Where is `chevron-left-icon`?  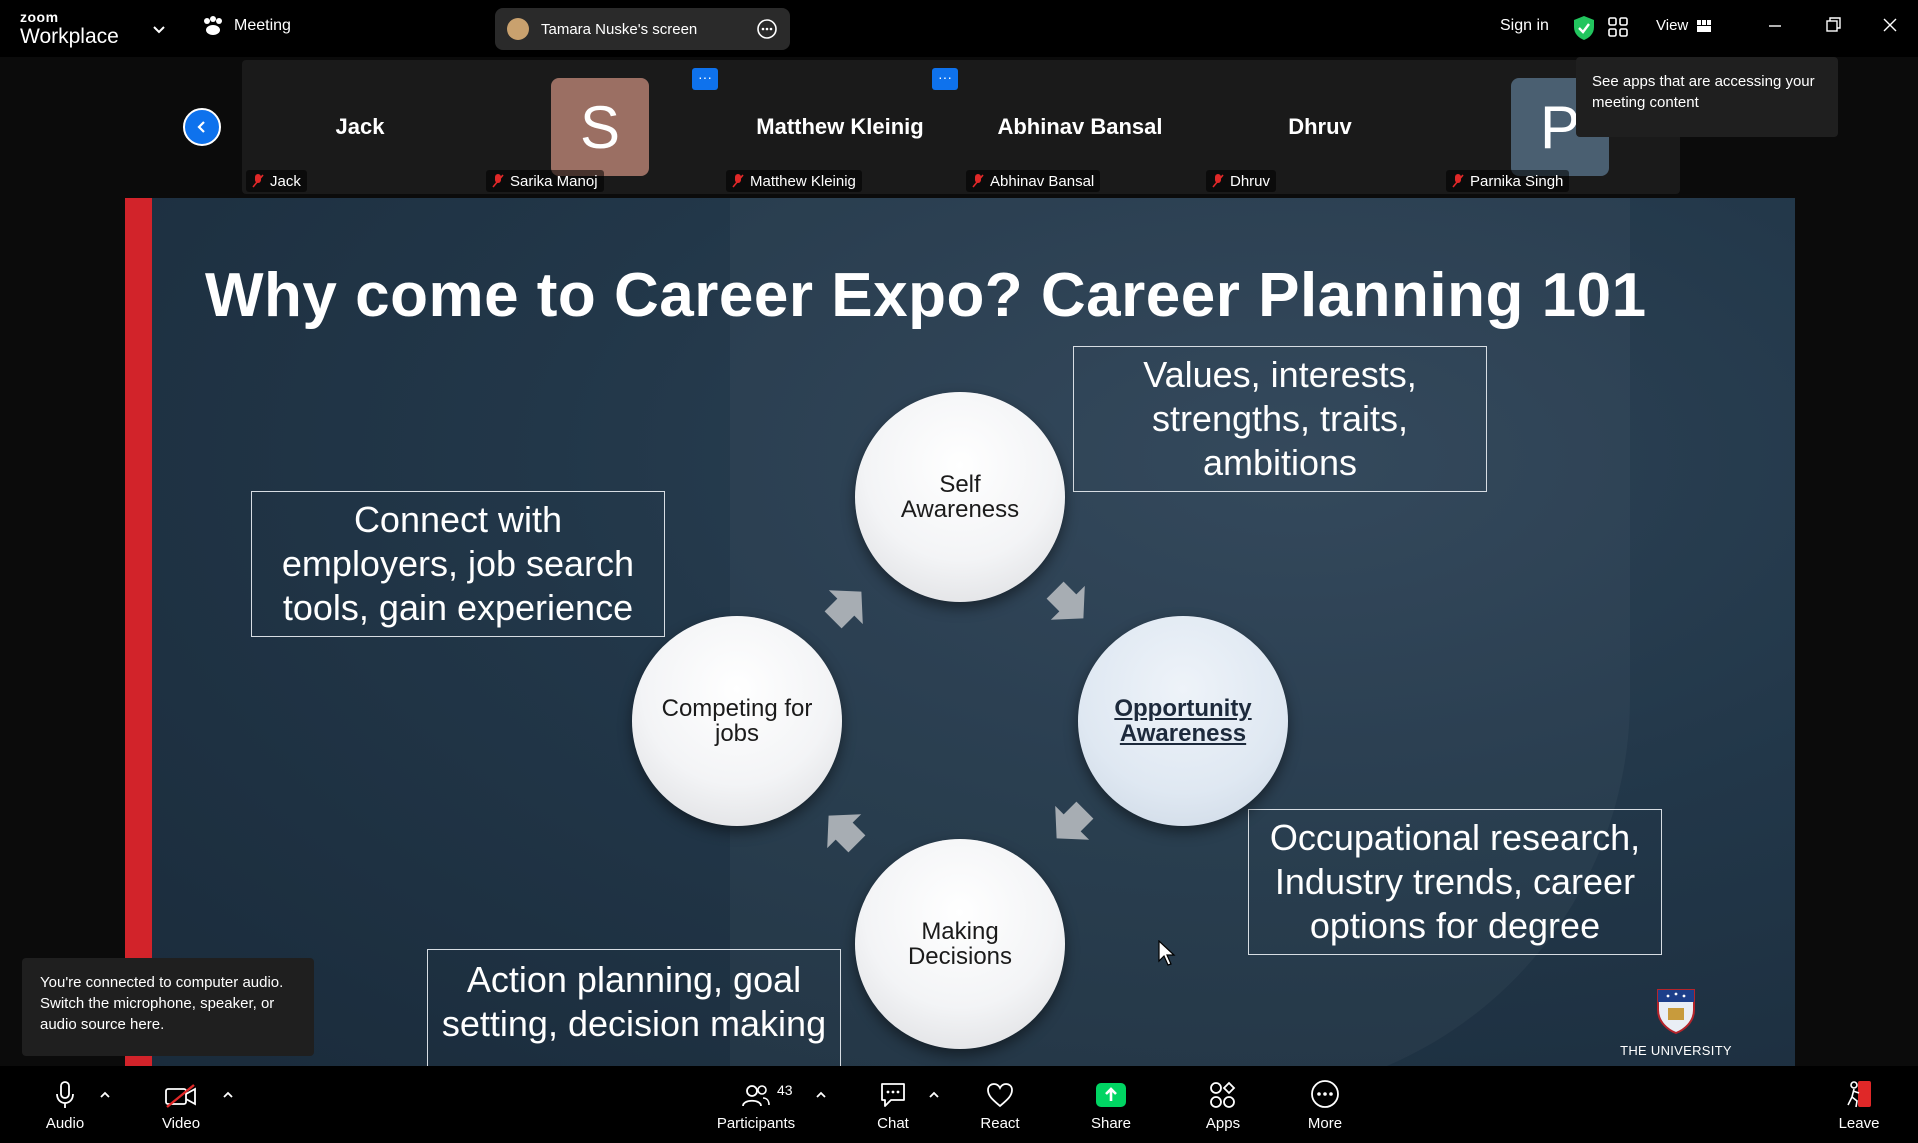 chevron-left-icon is located at coordinates (201, 127).